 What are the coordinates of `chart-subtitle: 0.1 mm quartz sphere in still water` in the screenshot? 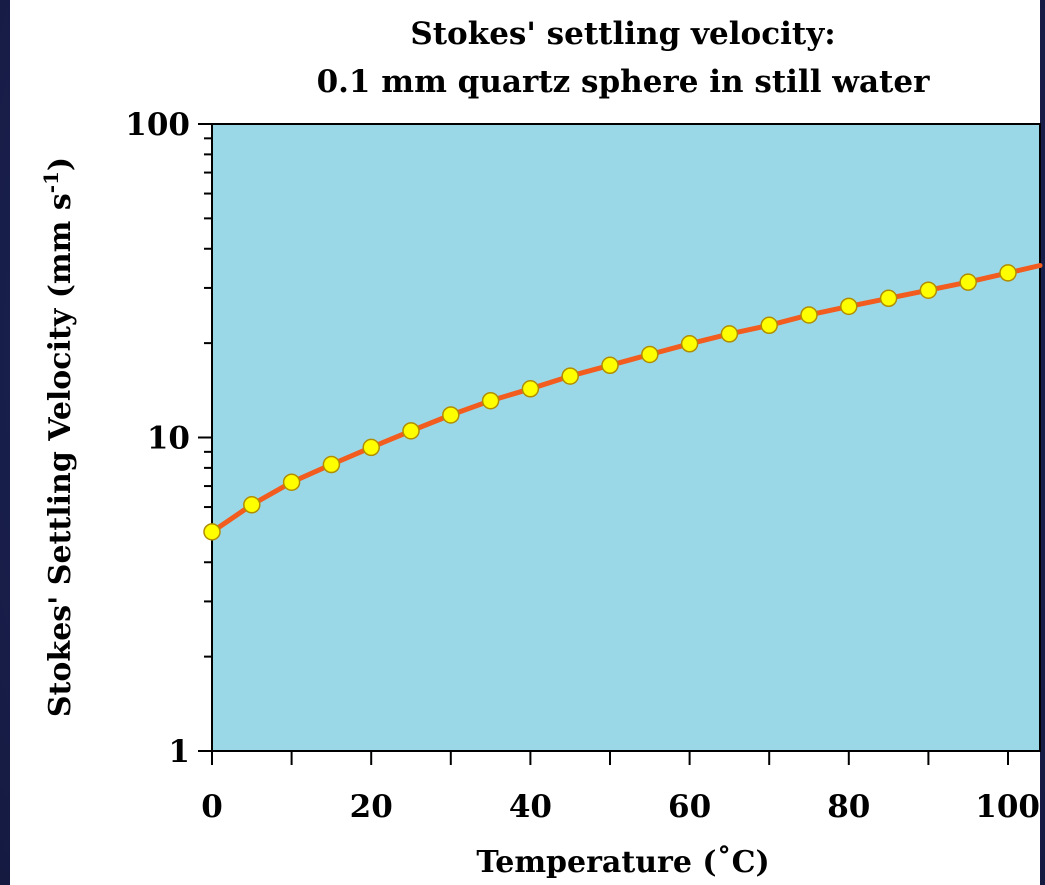 It's located at (624, 82).